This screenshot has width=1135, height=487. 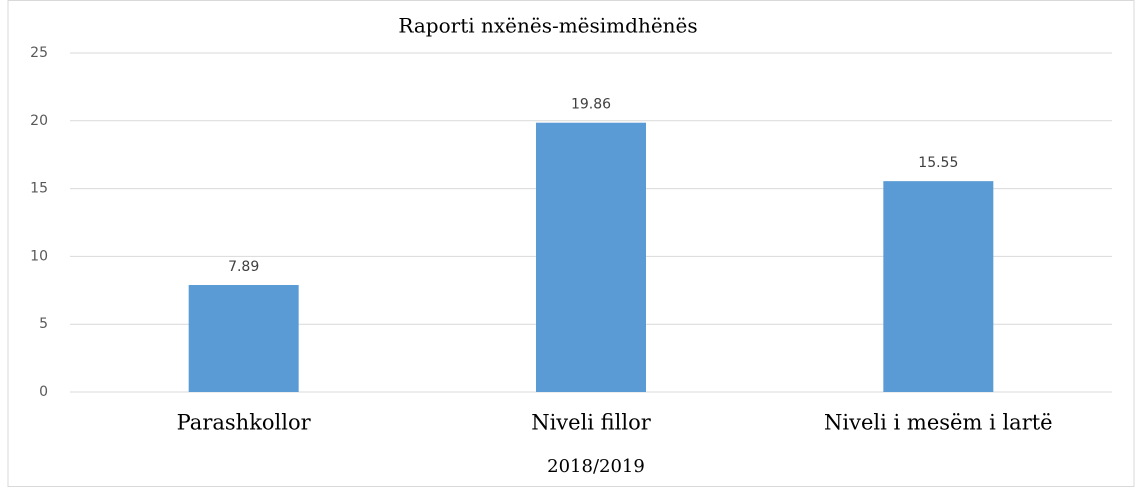 I want to click on data-label: 7.89, so click(x=243, y=267).